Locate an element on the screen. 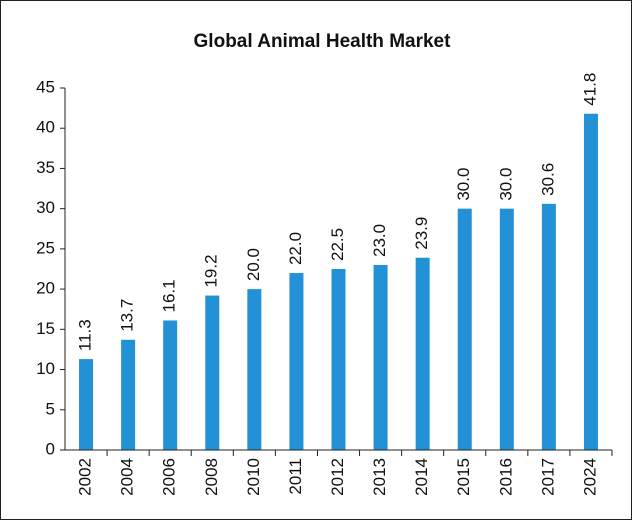 The width and height of the screenshot is (632, 520). data-label: 22.0 is located at coordinates (295, 248).